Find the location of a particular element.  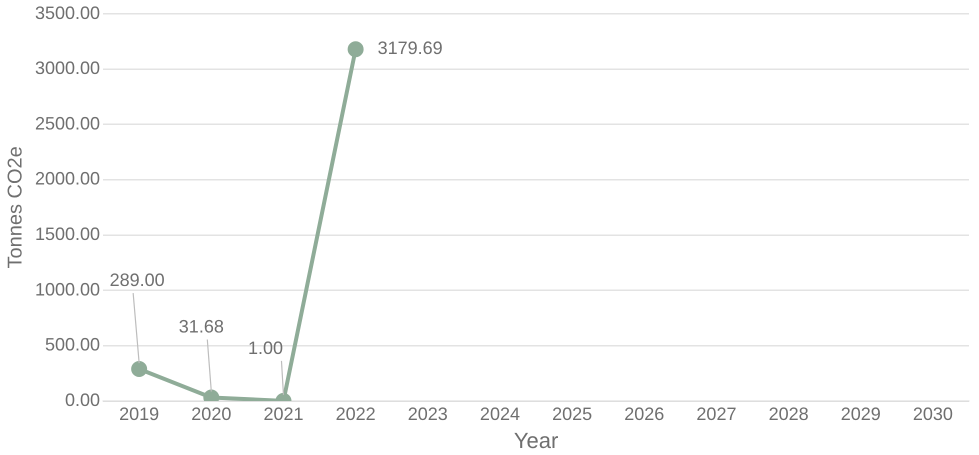

y-tick-label: 1000.00 is located at coordinates (67, 289).